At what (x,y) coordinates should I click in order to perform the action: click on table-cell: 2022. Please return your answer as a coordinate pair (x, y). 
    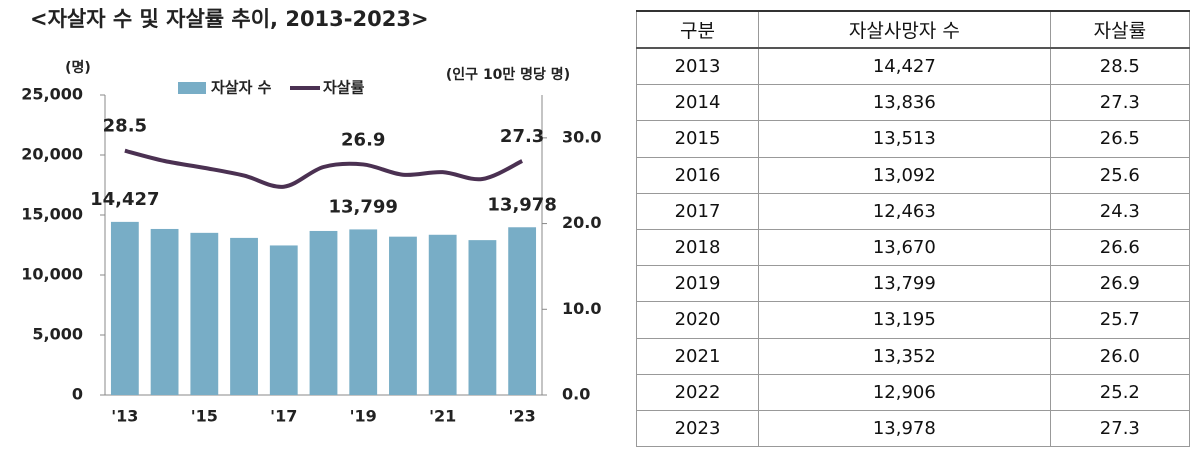
    Looking at the image, I should click on (697, 392).